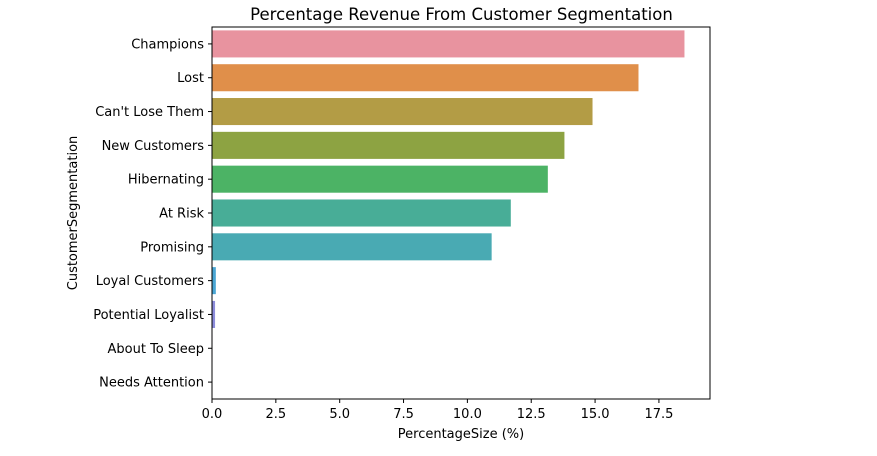  Describe the element at coordinates (156, 349) in the screenshot. I see `y-tick-label: About To Sleep` at that location.